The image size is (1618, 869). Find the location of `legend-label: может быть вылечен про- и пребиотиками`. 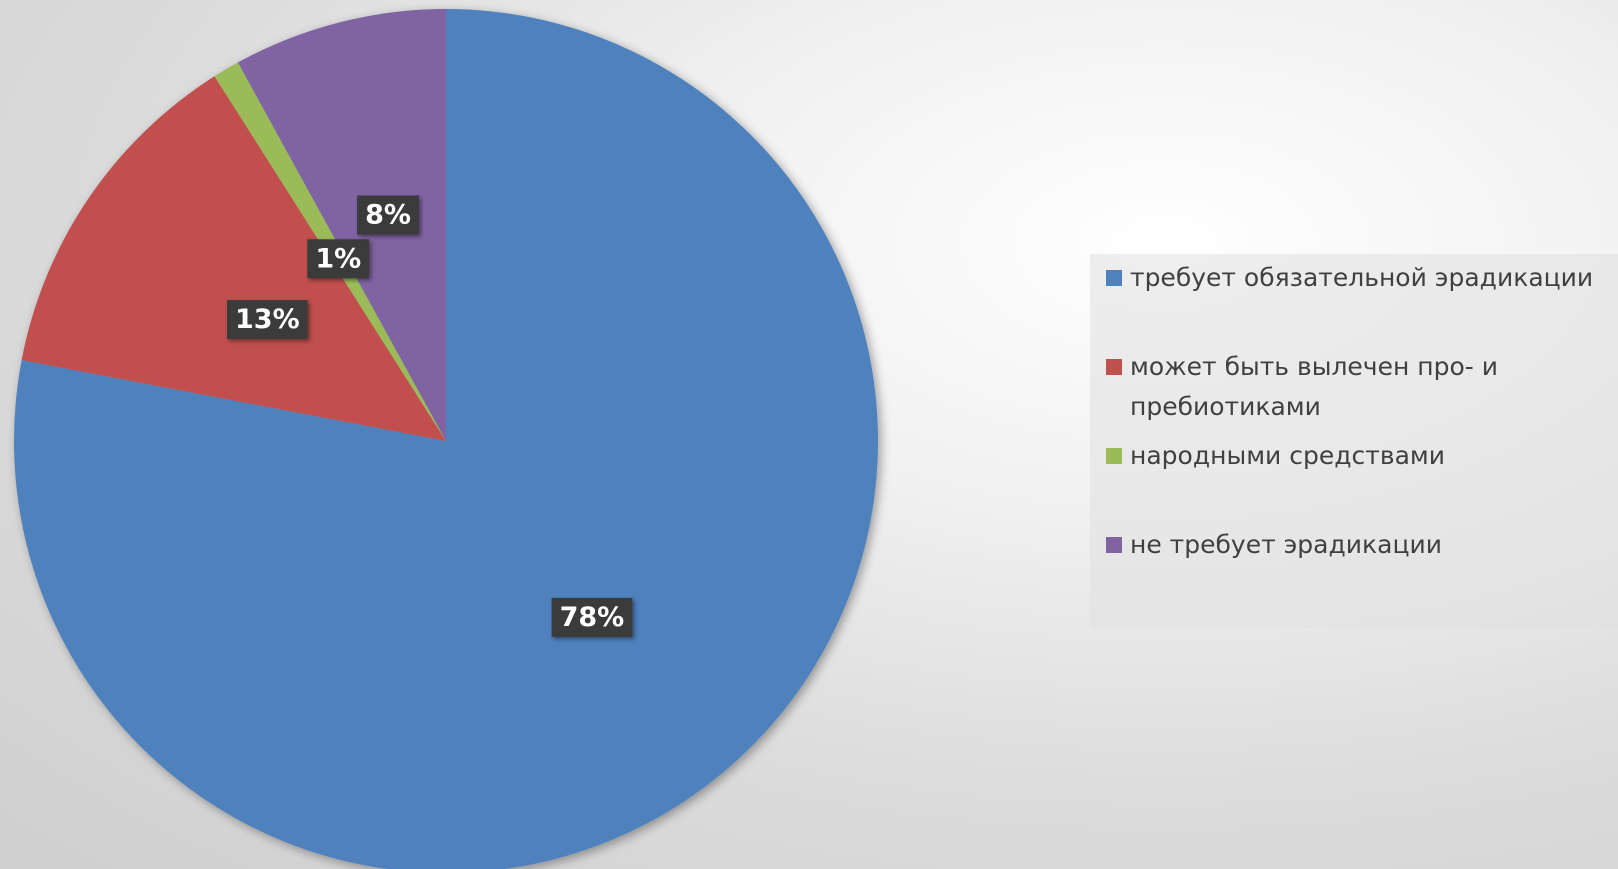

legend-label: может быть вылечен про- и пребиотиками is located at coordinates (1314, 386).